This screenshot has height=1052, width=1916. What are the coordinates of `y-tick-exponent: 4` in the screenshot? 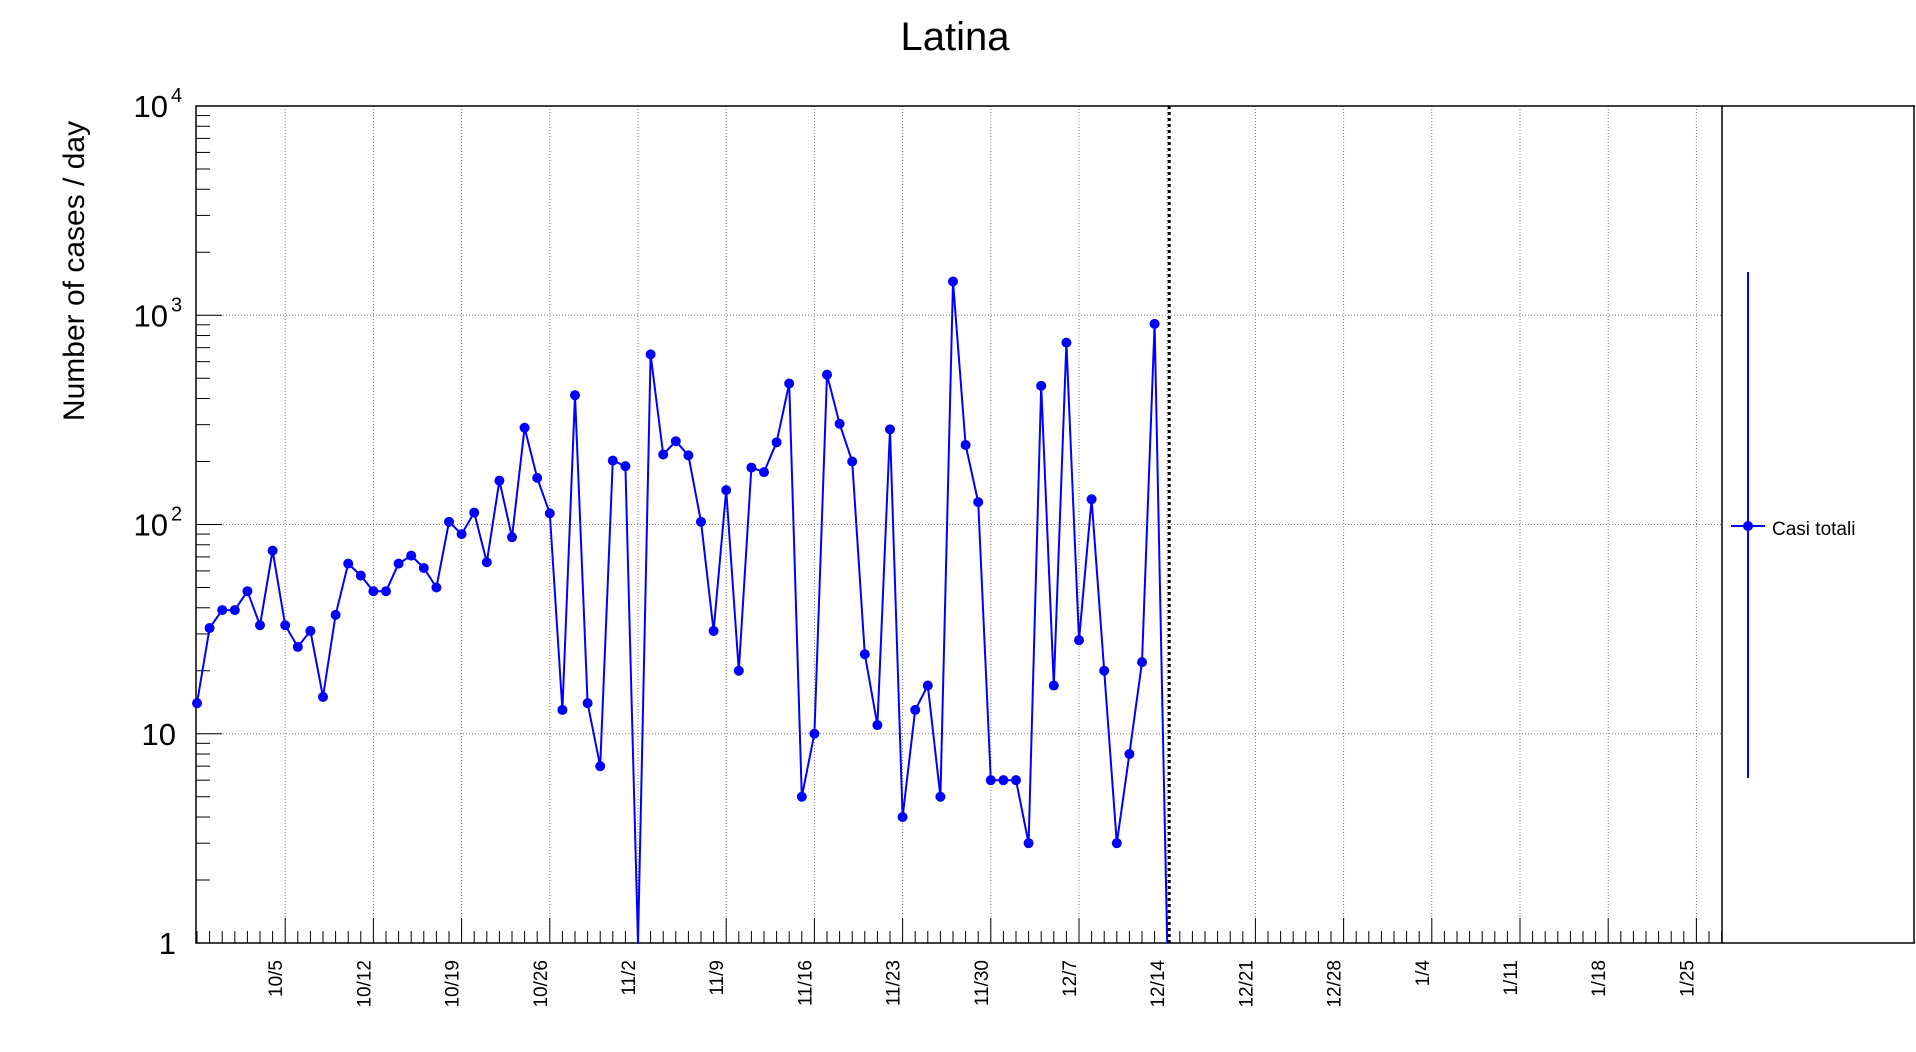 It's located at (176, 96).